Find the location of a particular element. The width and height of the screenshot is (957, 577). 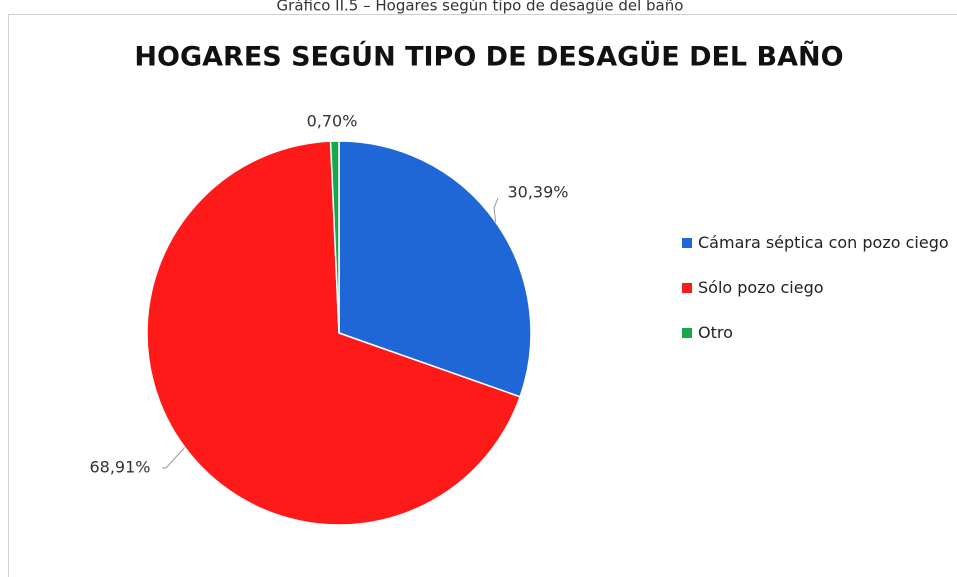

legend-item: Cámara séptica con pozo ciego is located at coordinates (817, 242).